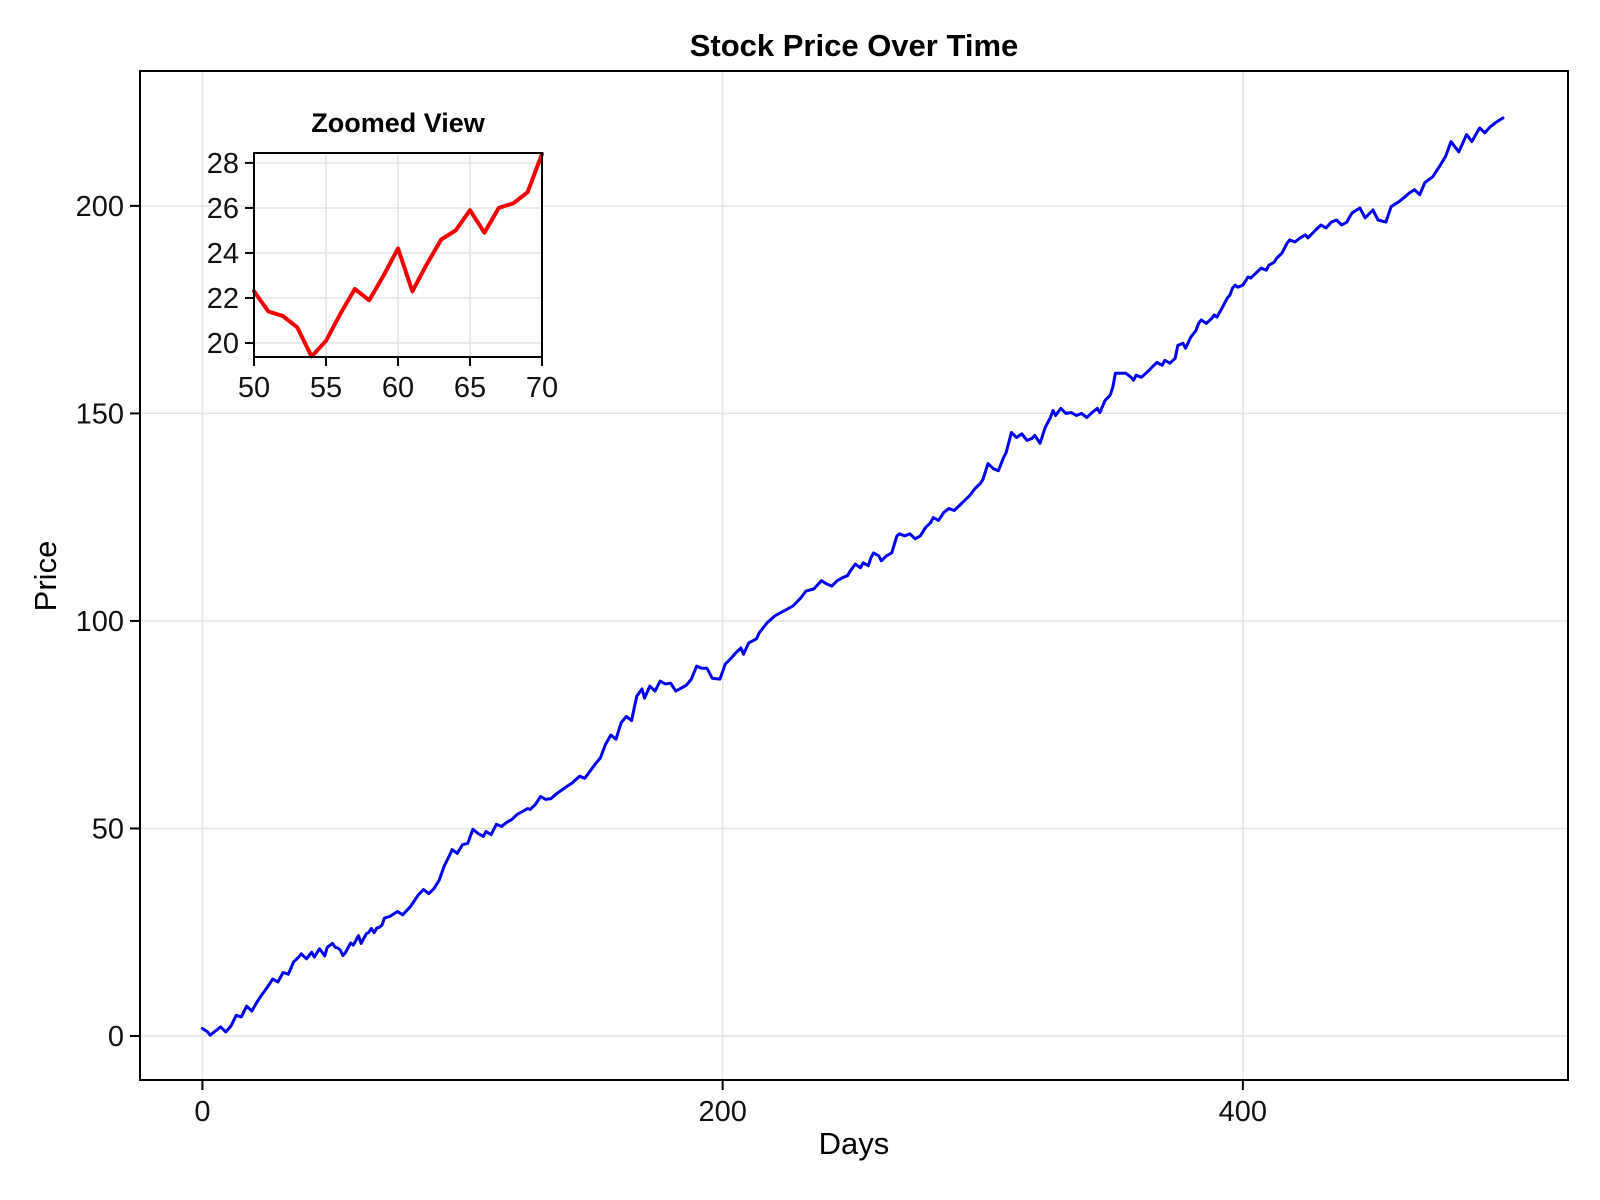  What do you see at coordinates (108, 830) in the screenshot?
I see `main-tick-label-y: 50` at bounding box center [108, 830].